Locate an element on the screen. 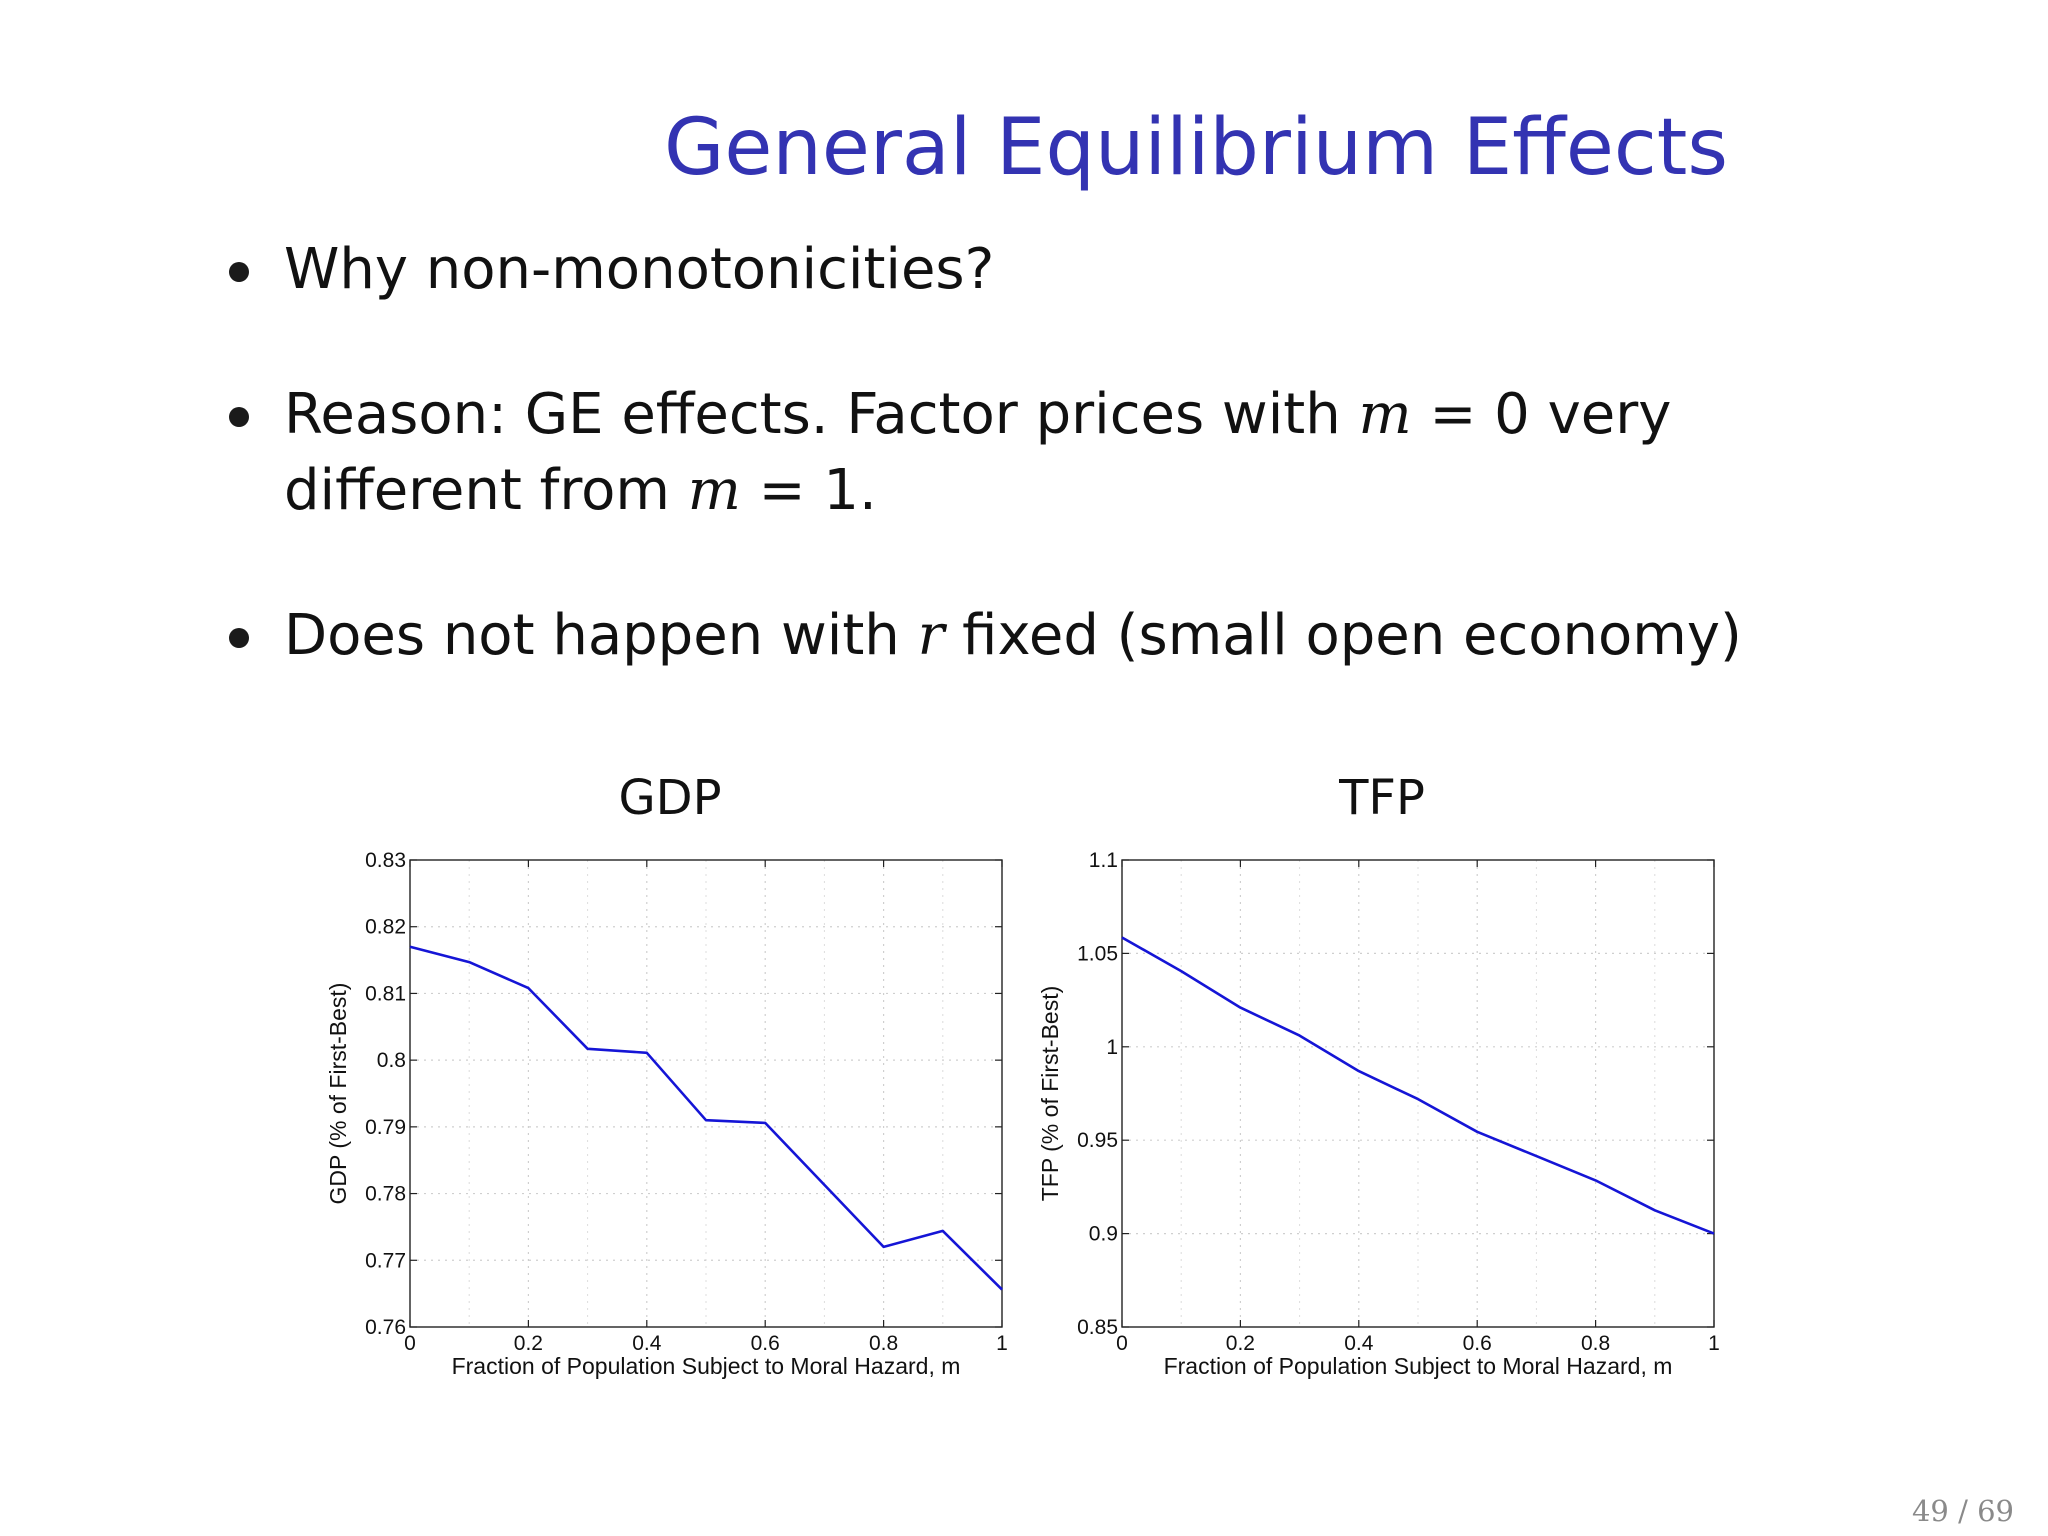  tfp-plot-frame is located at coordinates (1418, 1093).